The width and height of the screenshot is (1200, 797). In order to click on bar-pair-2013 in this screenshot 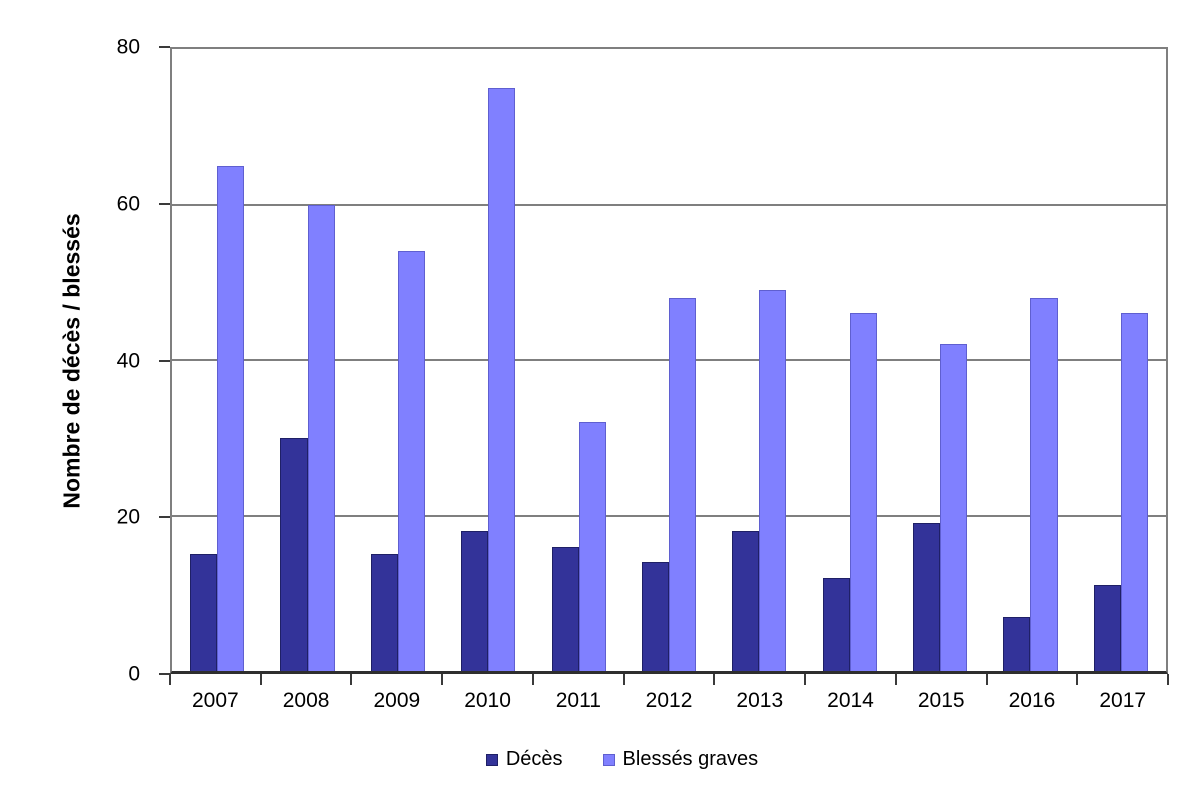, I will do `click(759, 360)`.